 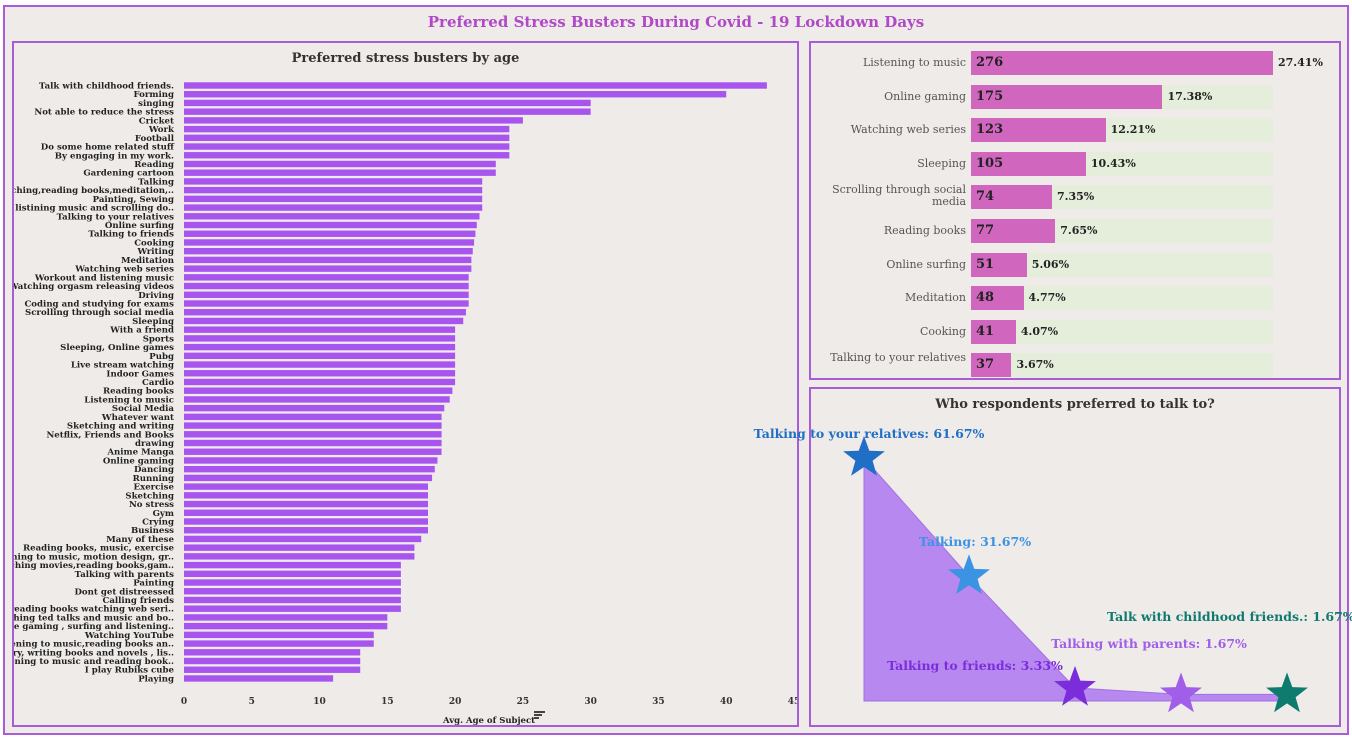 What do you see at coordinates (908, 130) in the screenshot?
I see `top-row-label: Watching web series` at bounding box center [908, 130].